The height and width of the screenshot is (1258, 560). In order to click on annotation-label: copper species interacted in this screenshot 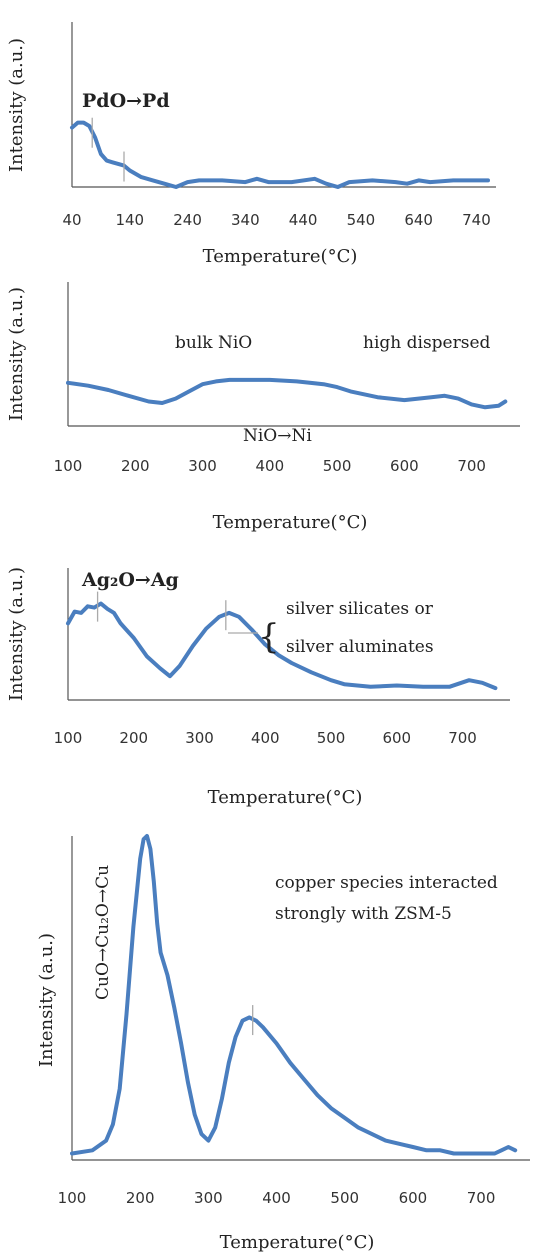, I will do `click(386, 883)`.